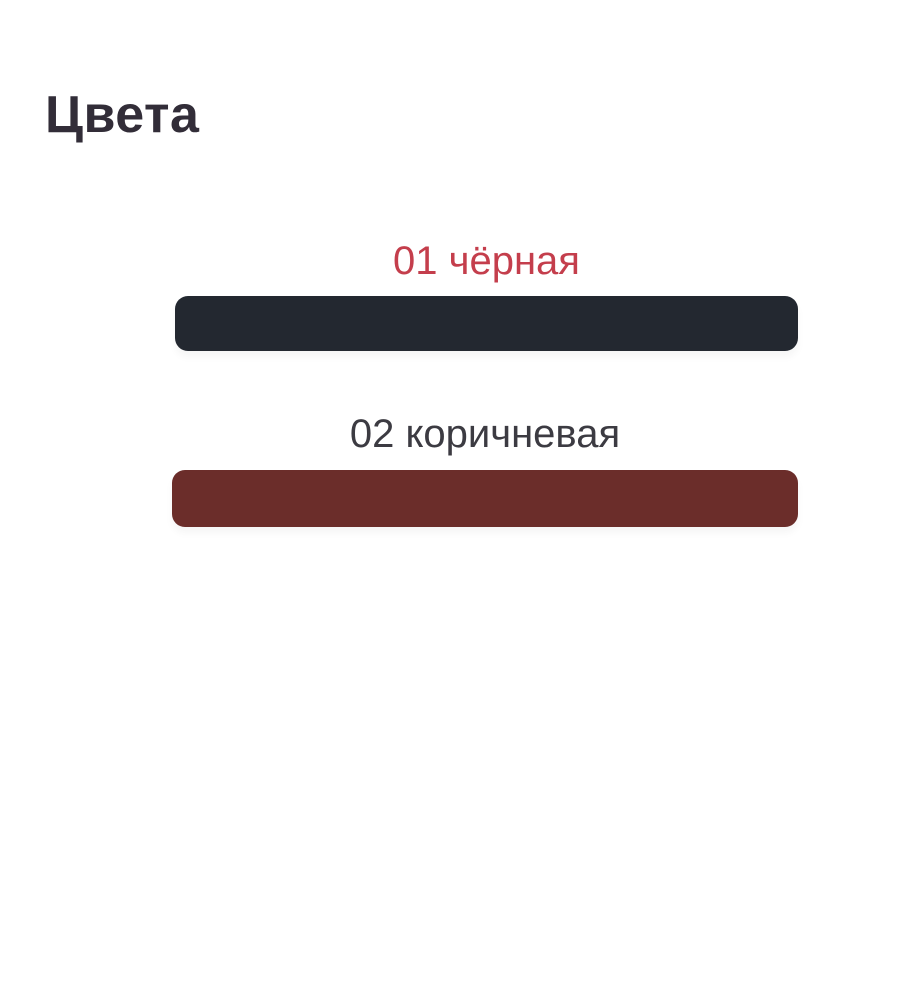 Image resolution: width=921 pixels, height=1000 pixels. I want to click on color-swatch-brown, so click(485, 498).